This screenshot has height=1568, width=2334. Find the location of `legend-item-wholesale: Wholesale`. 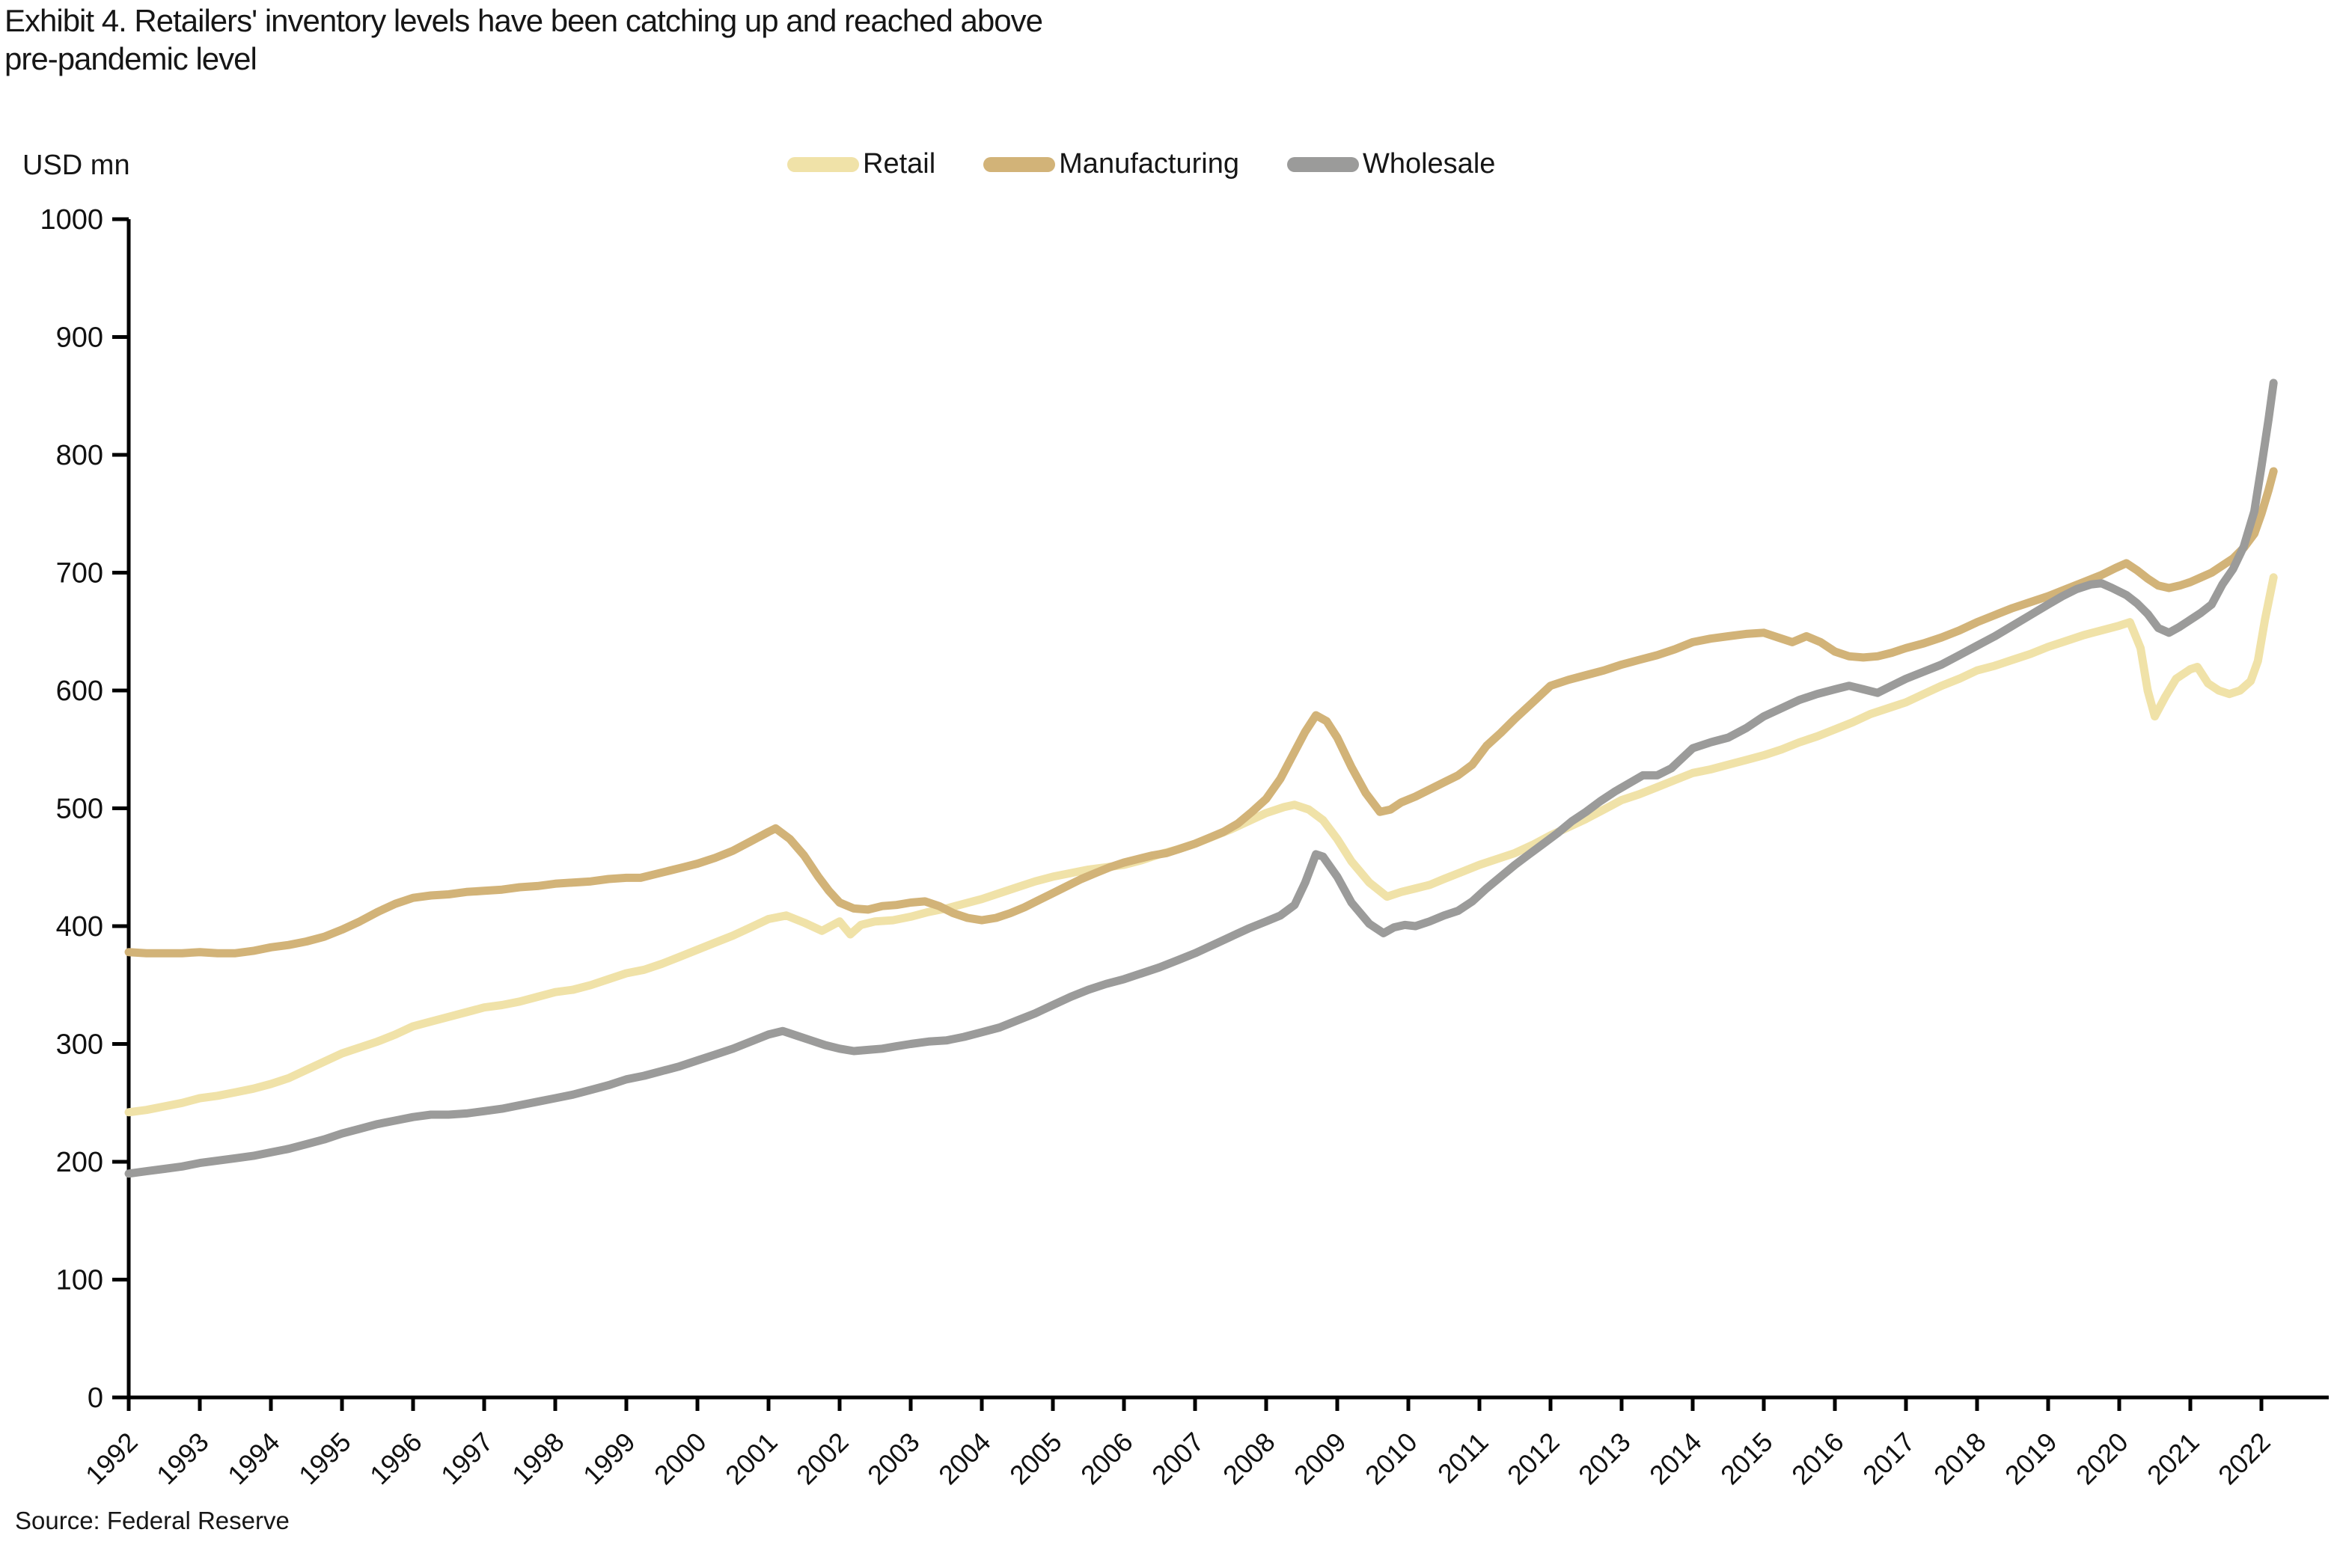

legend-item-wholesale: Wholesale is located at coordinates (1391, 164).